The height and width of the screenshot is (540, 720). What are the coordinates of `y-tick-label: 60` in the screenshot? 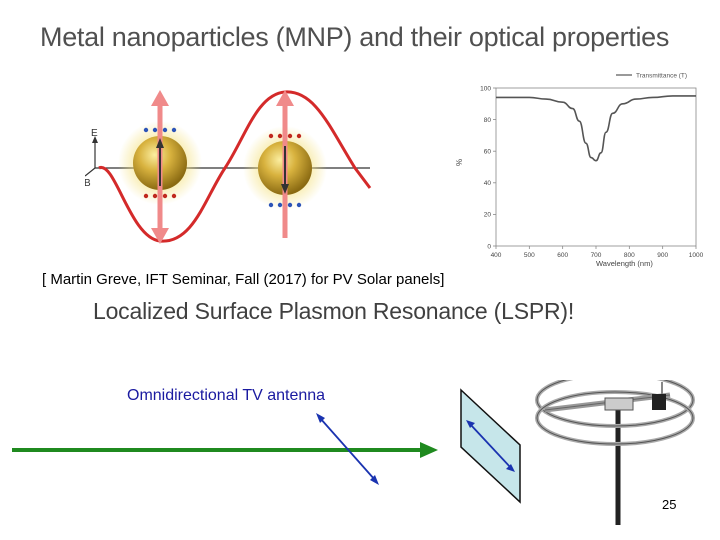 It's located at (488, 152).